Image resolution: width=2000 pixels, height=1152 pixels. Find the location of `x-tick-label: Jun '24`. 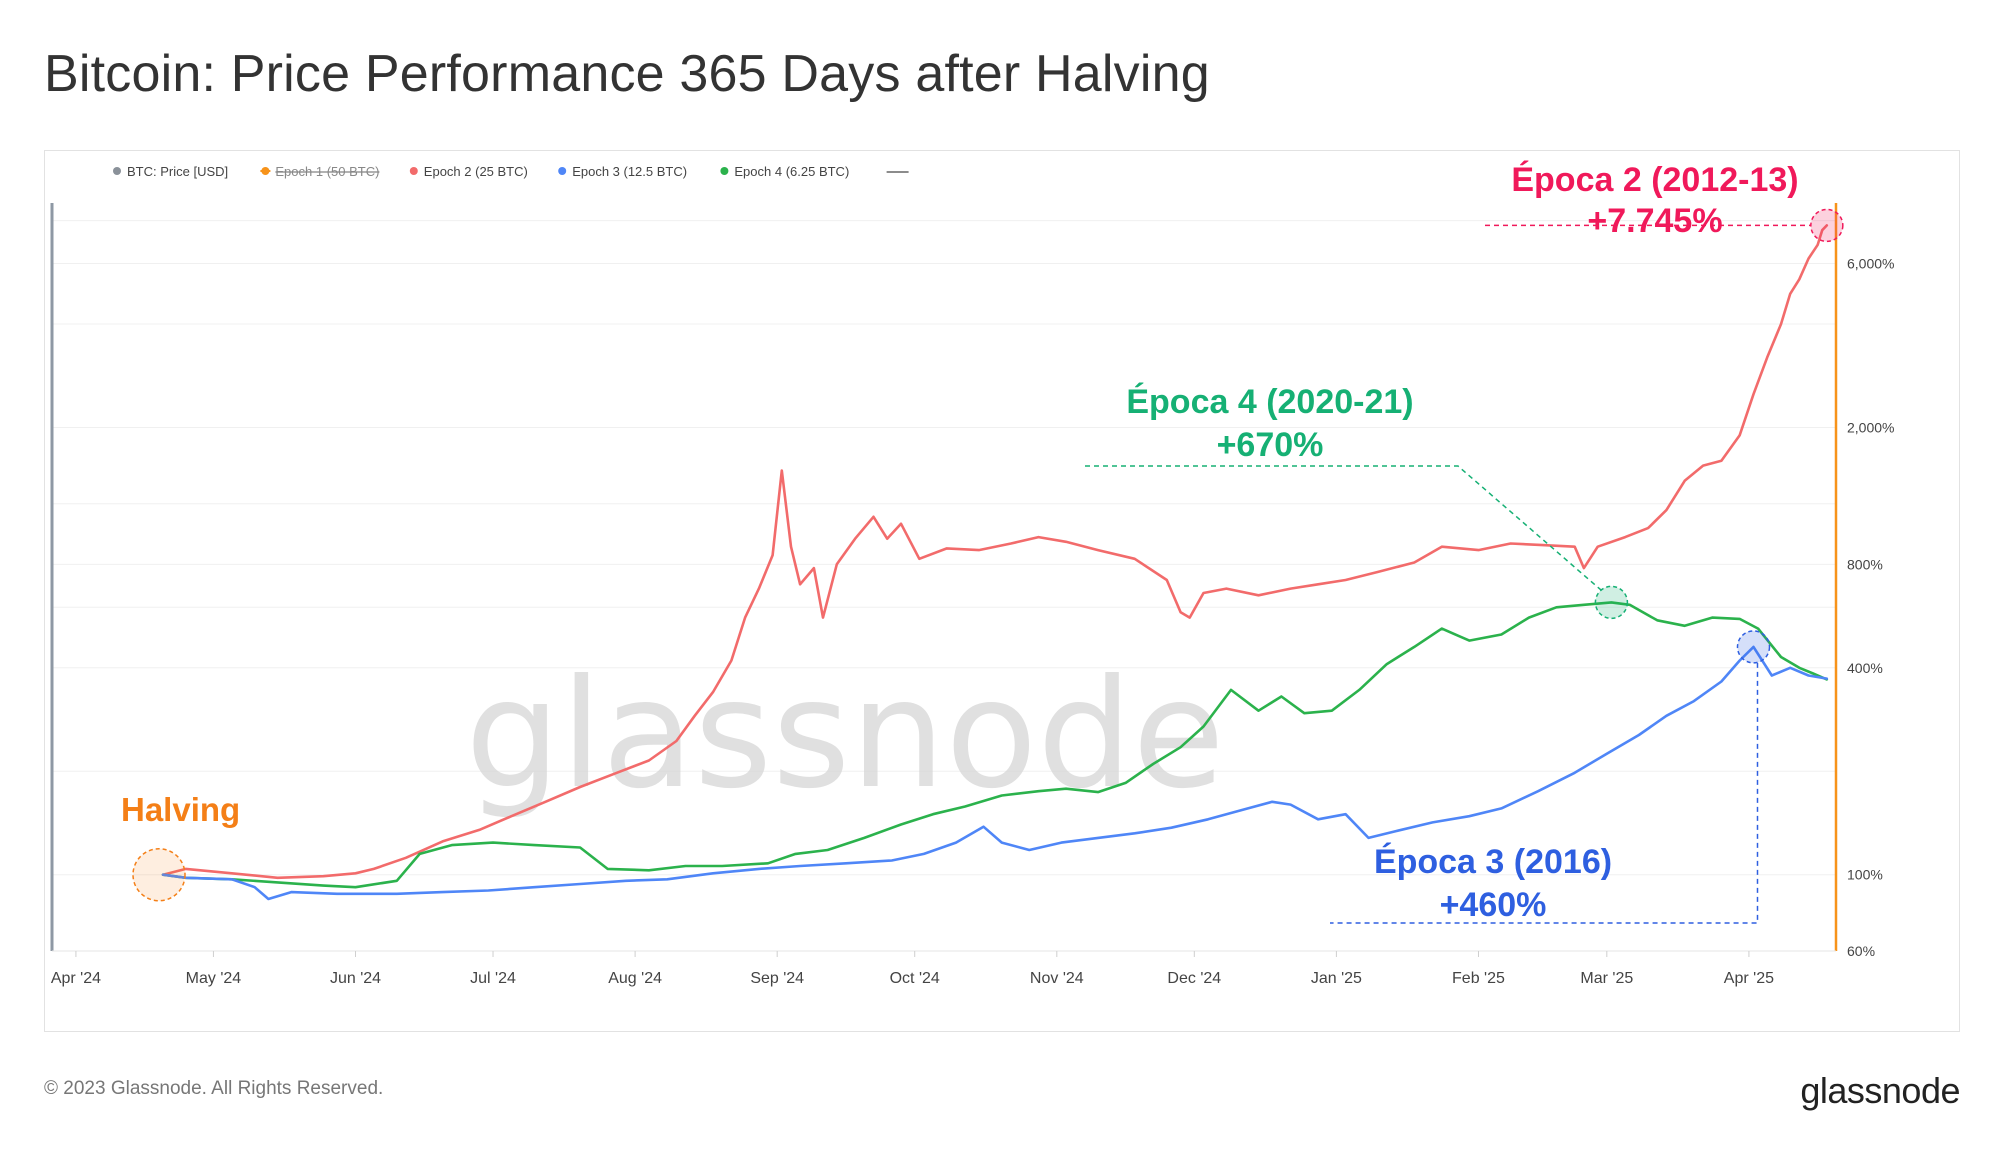

x-tick-label: Jun '24 is located at coordinates (355, 978).